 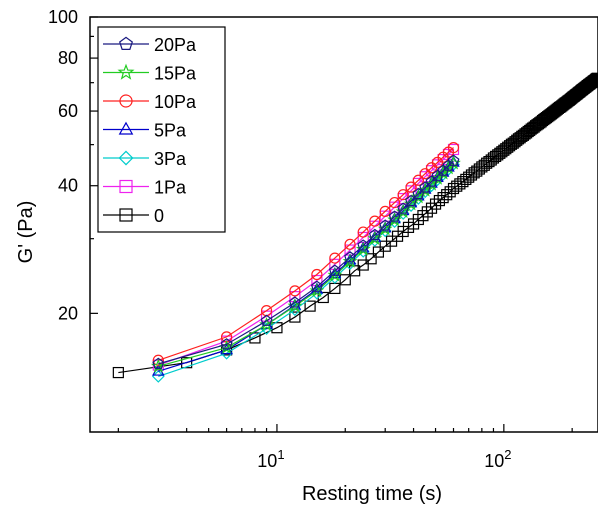 What do you see at coordinates (345, 447) in the screenshot?
I see `x-axis-ticks: 10¹ 10²` at bounding box center [345, 447].